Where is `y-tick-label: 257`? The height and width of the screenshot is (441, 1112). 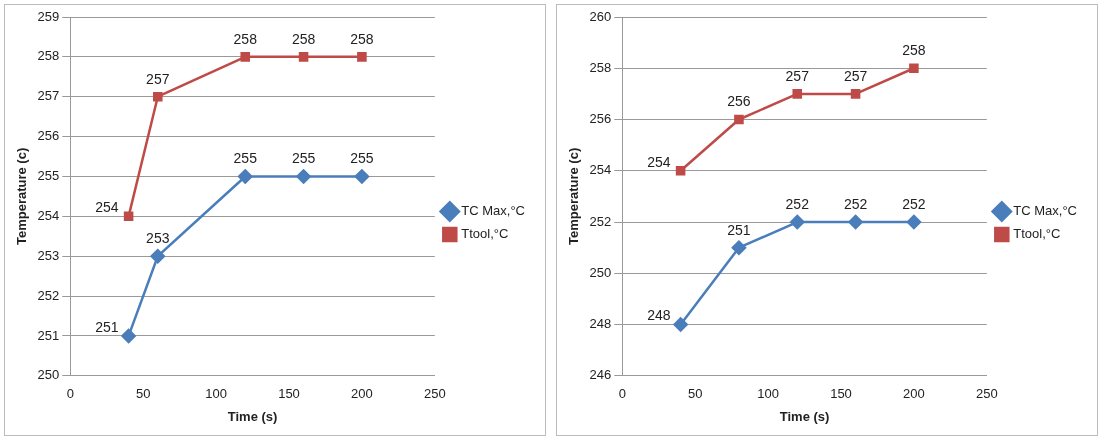 y-tick-label: 257 is located at coordinates (48, 96).